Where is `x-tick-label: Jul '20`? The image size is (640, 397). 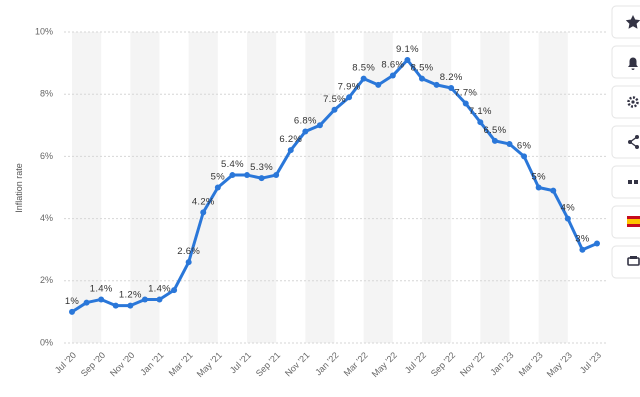 x-tick-label: Jul '20 is located at coordinates (65, 362).